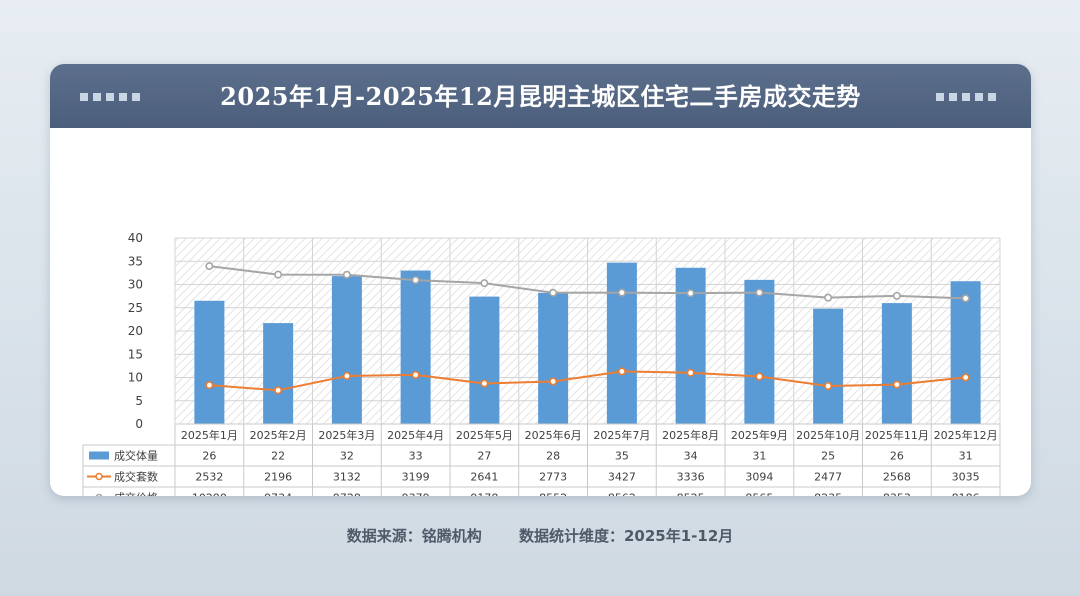  I want to click on x-tick-label: 2025年4月, so click(415, 435).